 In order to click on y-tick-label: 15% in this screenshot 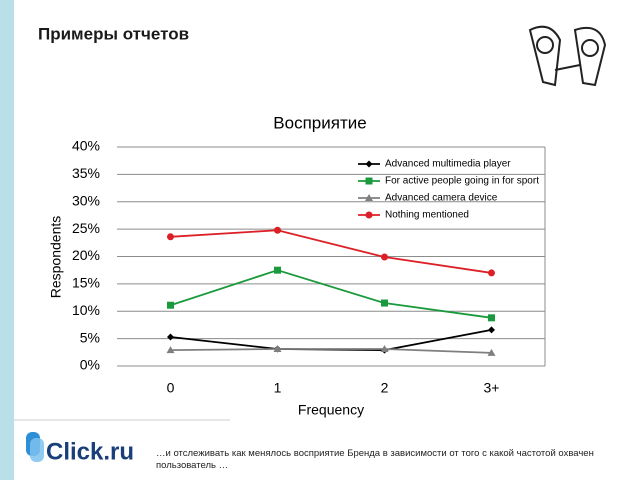, I will do `click(86, 283)`.